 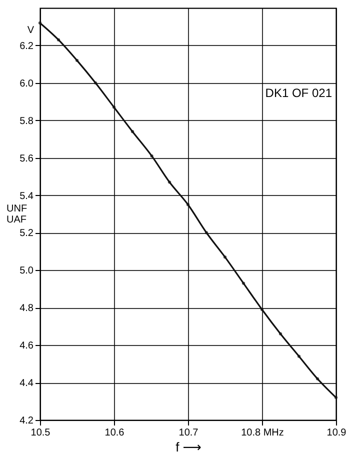 What do you see at coordinates (30, 30) in the screenshot?
I see `text: V` at bounding box center [30, 30].